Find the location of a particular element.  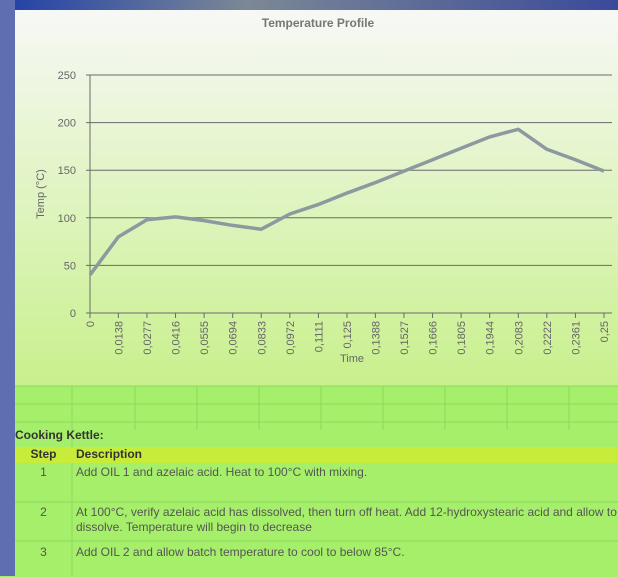

y-tick-label: 100 is located at coordinates (67, 219).